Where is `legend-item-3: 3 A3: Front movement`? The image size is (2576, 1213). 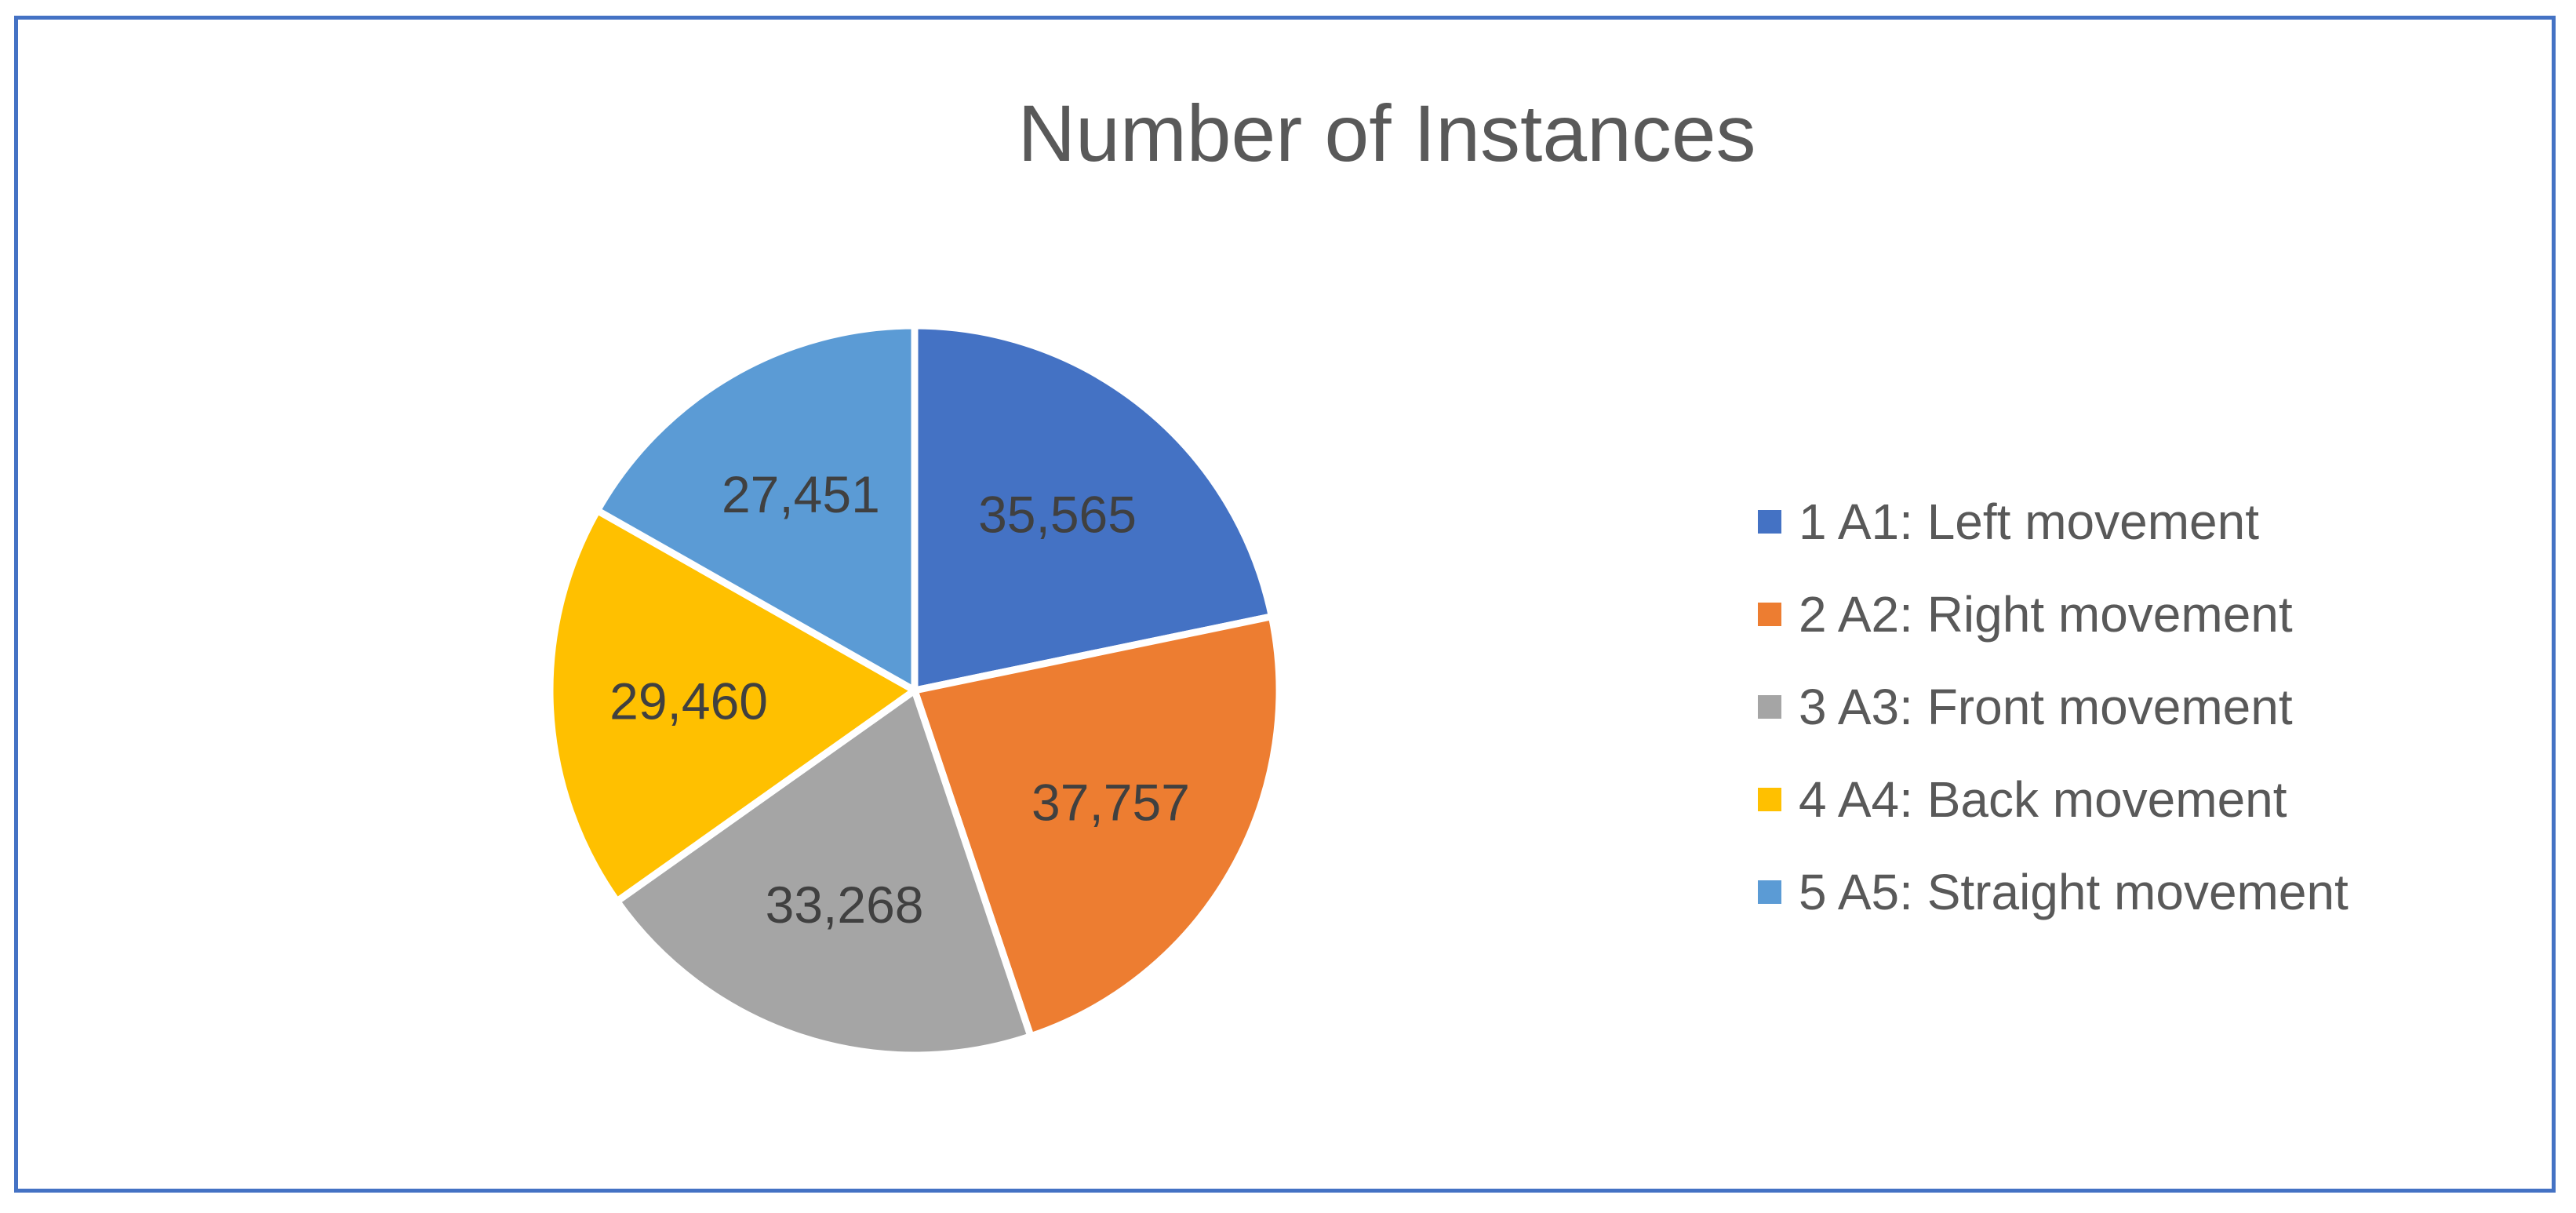 legend-item-3: 3 A3: Front movement is located at coordinates (2025, 707).